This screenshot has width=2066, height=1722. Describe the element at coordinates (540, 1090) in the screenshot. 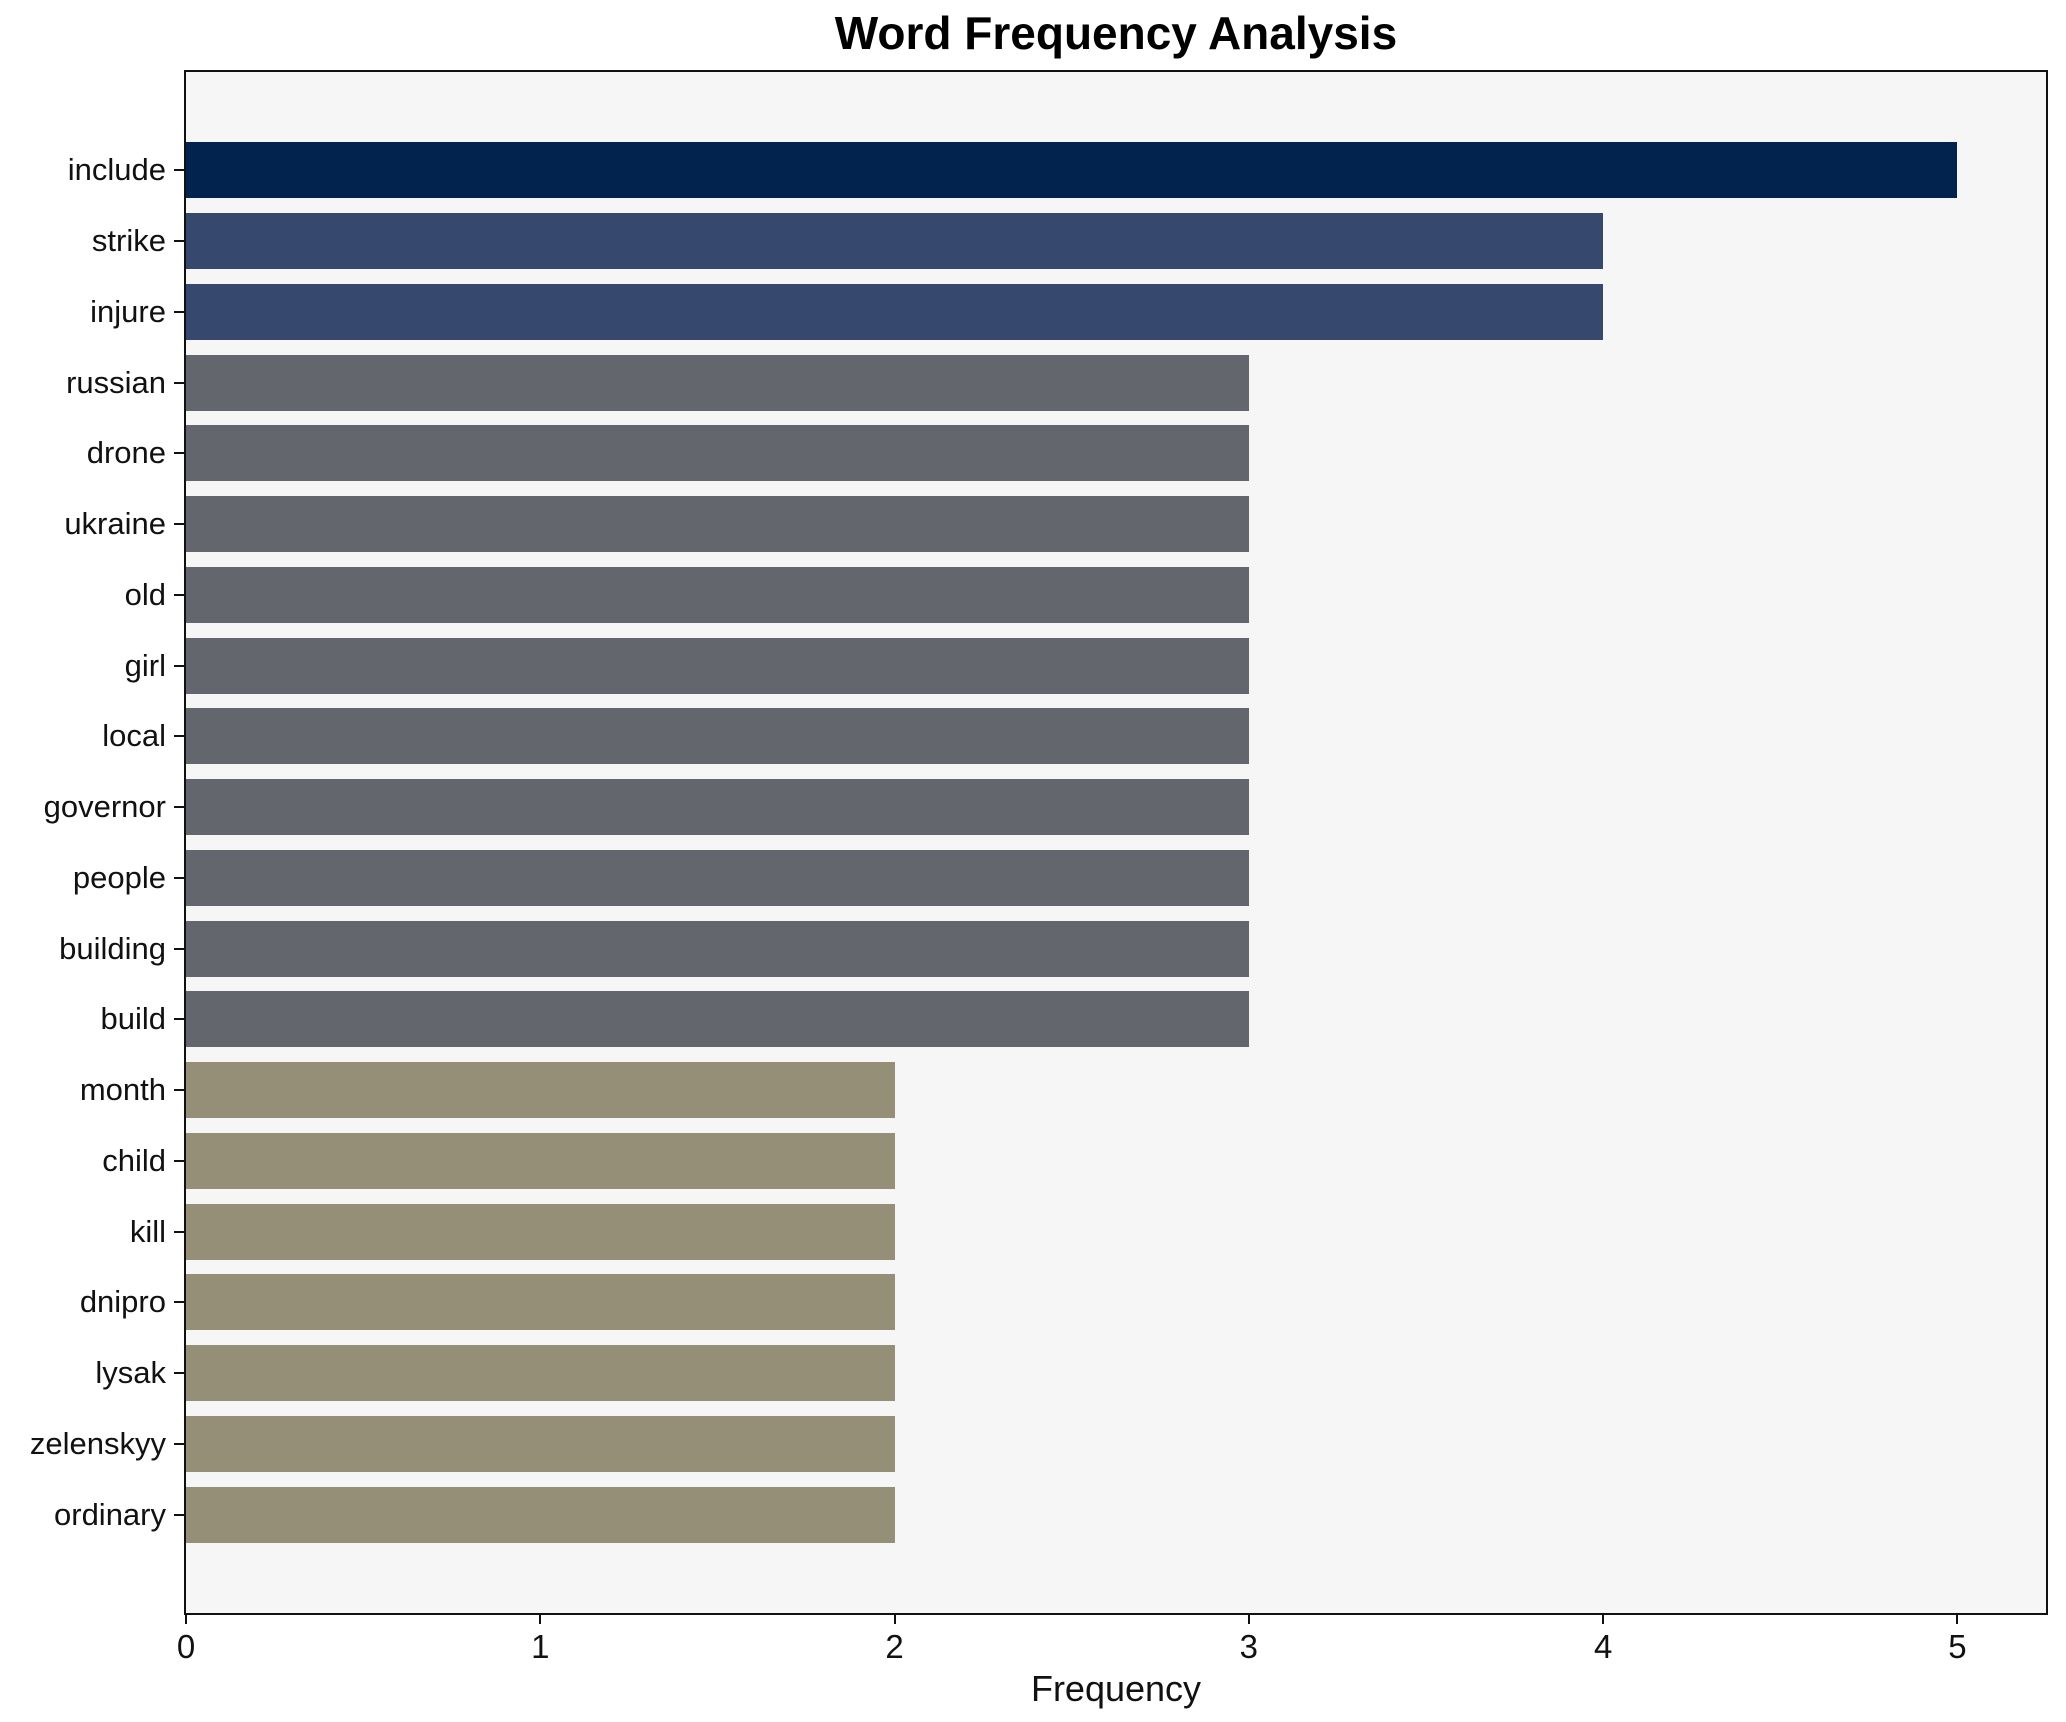

I see `bar-month` at that location.